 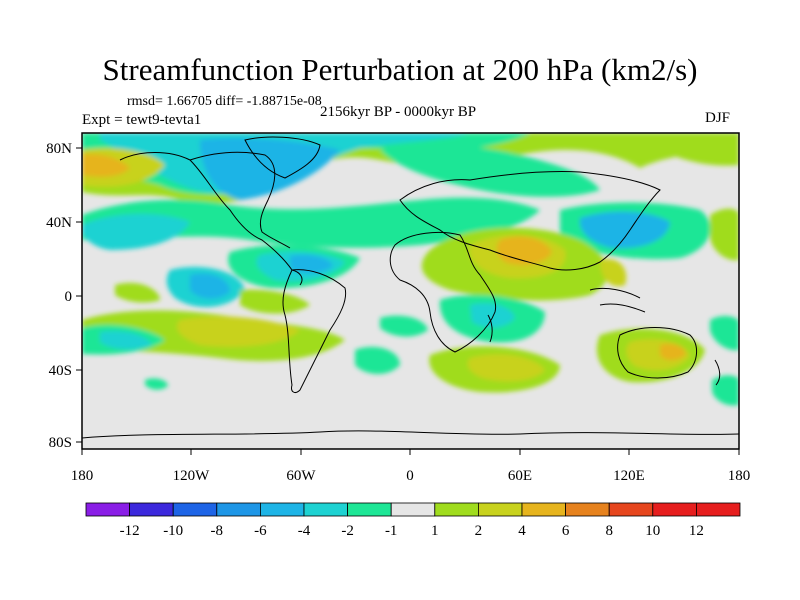 What do you see at coordinates (59, 223) in the screenshot?
I see `lat-label-40n: 40N` at bounding box center [59, 223].